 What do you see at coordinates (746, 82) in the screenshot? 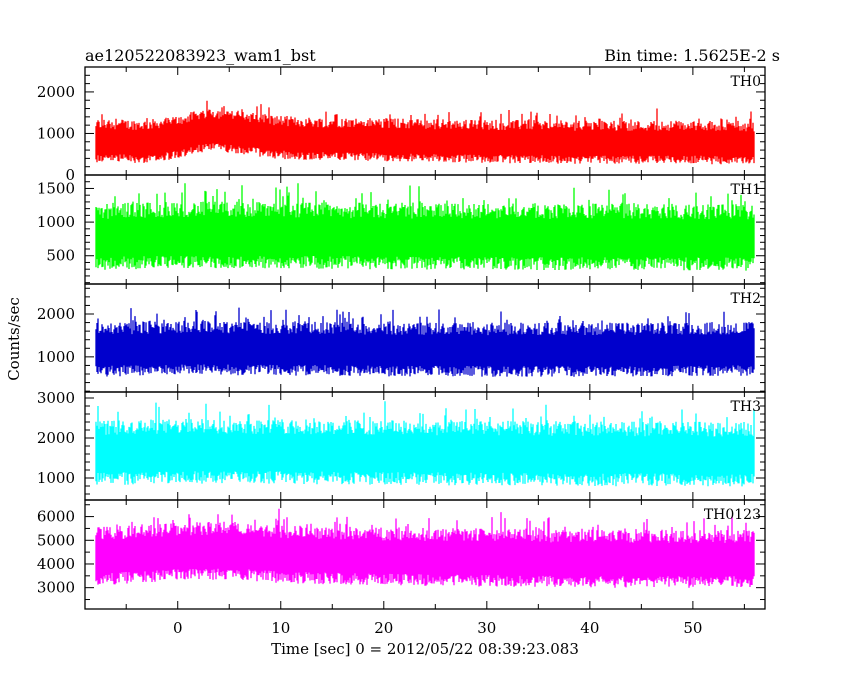
I see `panel-label: TH0` at bounding box center [746, 82].